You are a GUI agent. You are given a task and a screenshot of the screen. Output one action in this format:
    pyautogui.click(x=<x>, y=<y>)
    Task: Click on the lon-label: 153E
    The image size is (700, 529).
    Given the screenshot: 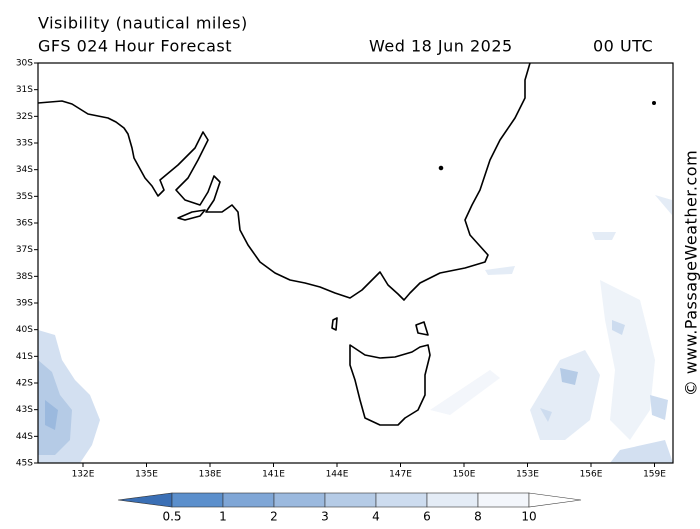 What is the action you would take?
    pyautogui.click(x=527, y=475)
    